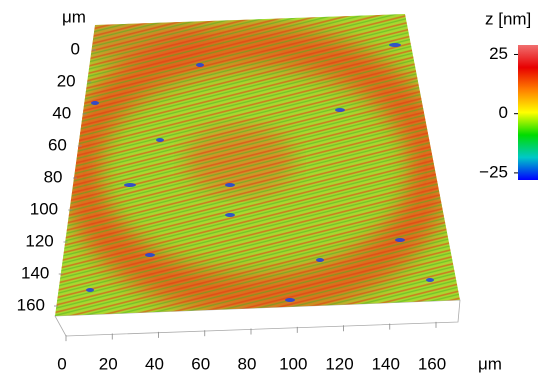 The image size is (550, 385). Describe the element at coordinates (61, 112) in the screenshot. I see `y-tick-label: 40` at that location.